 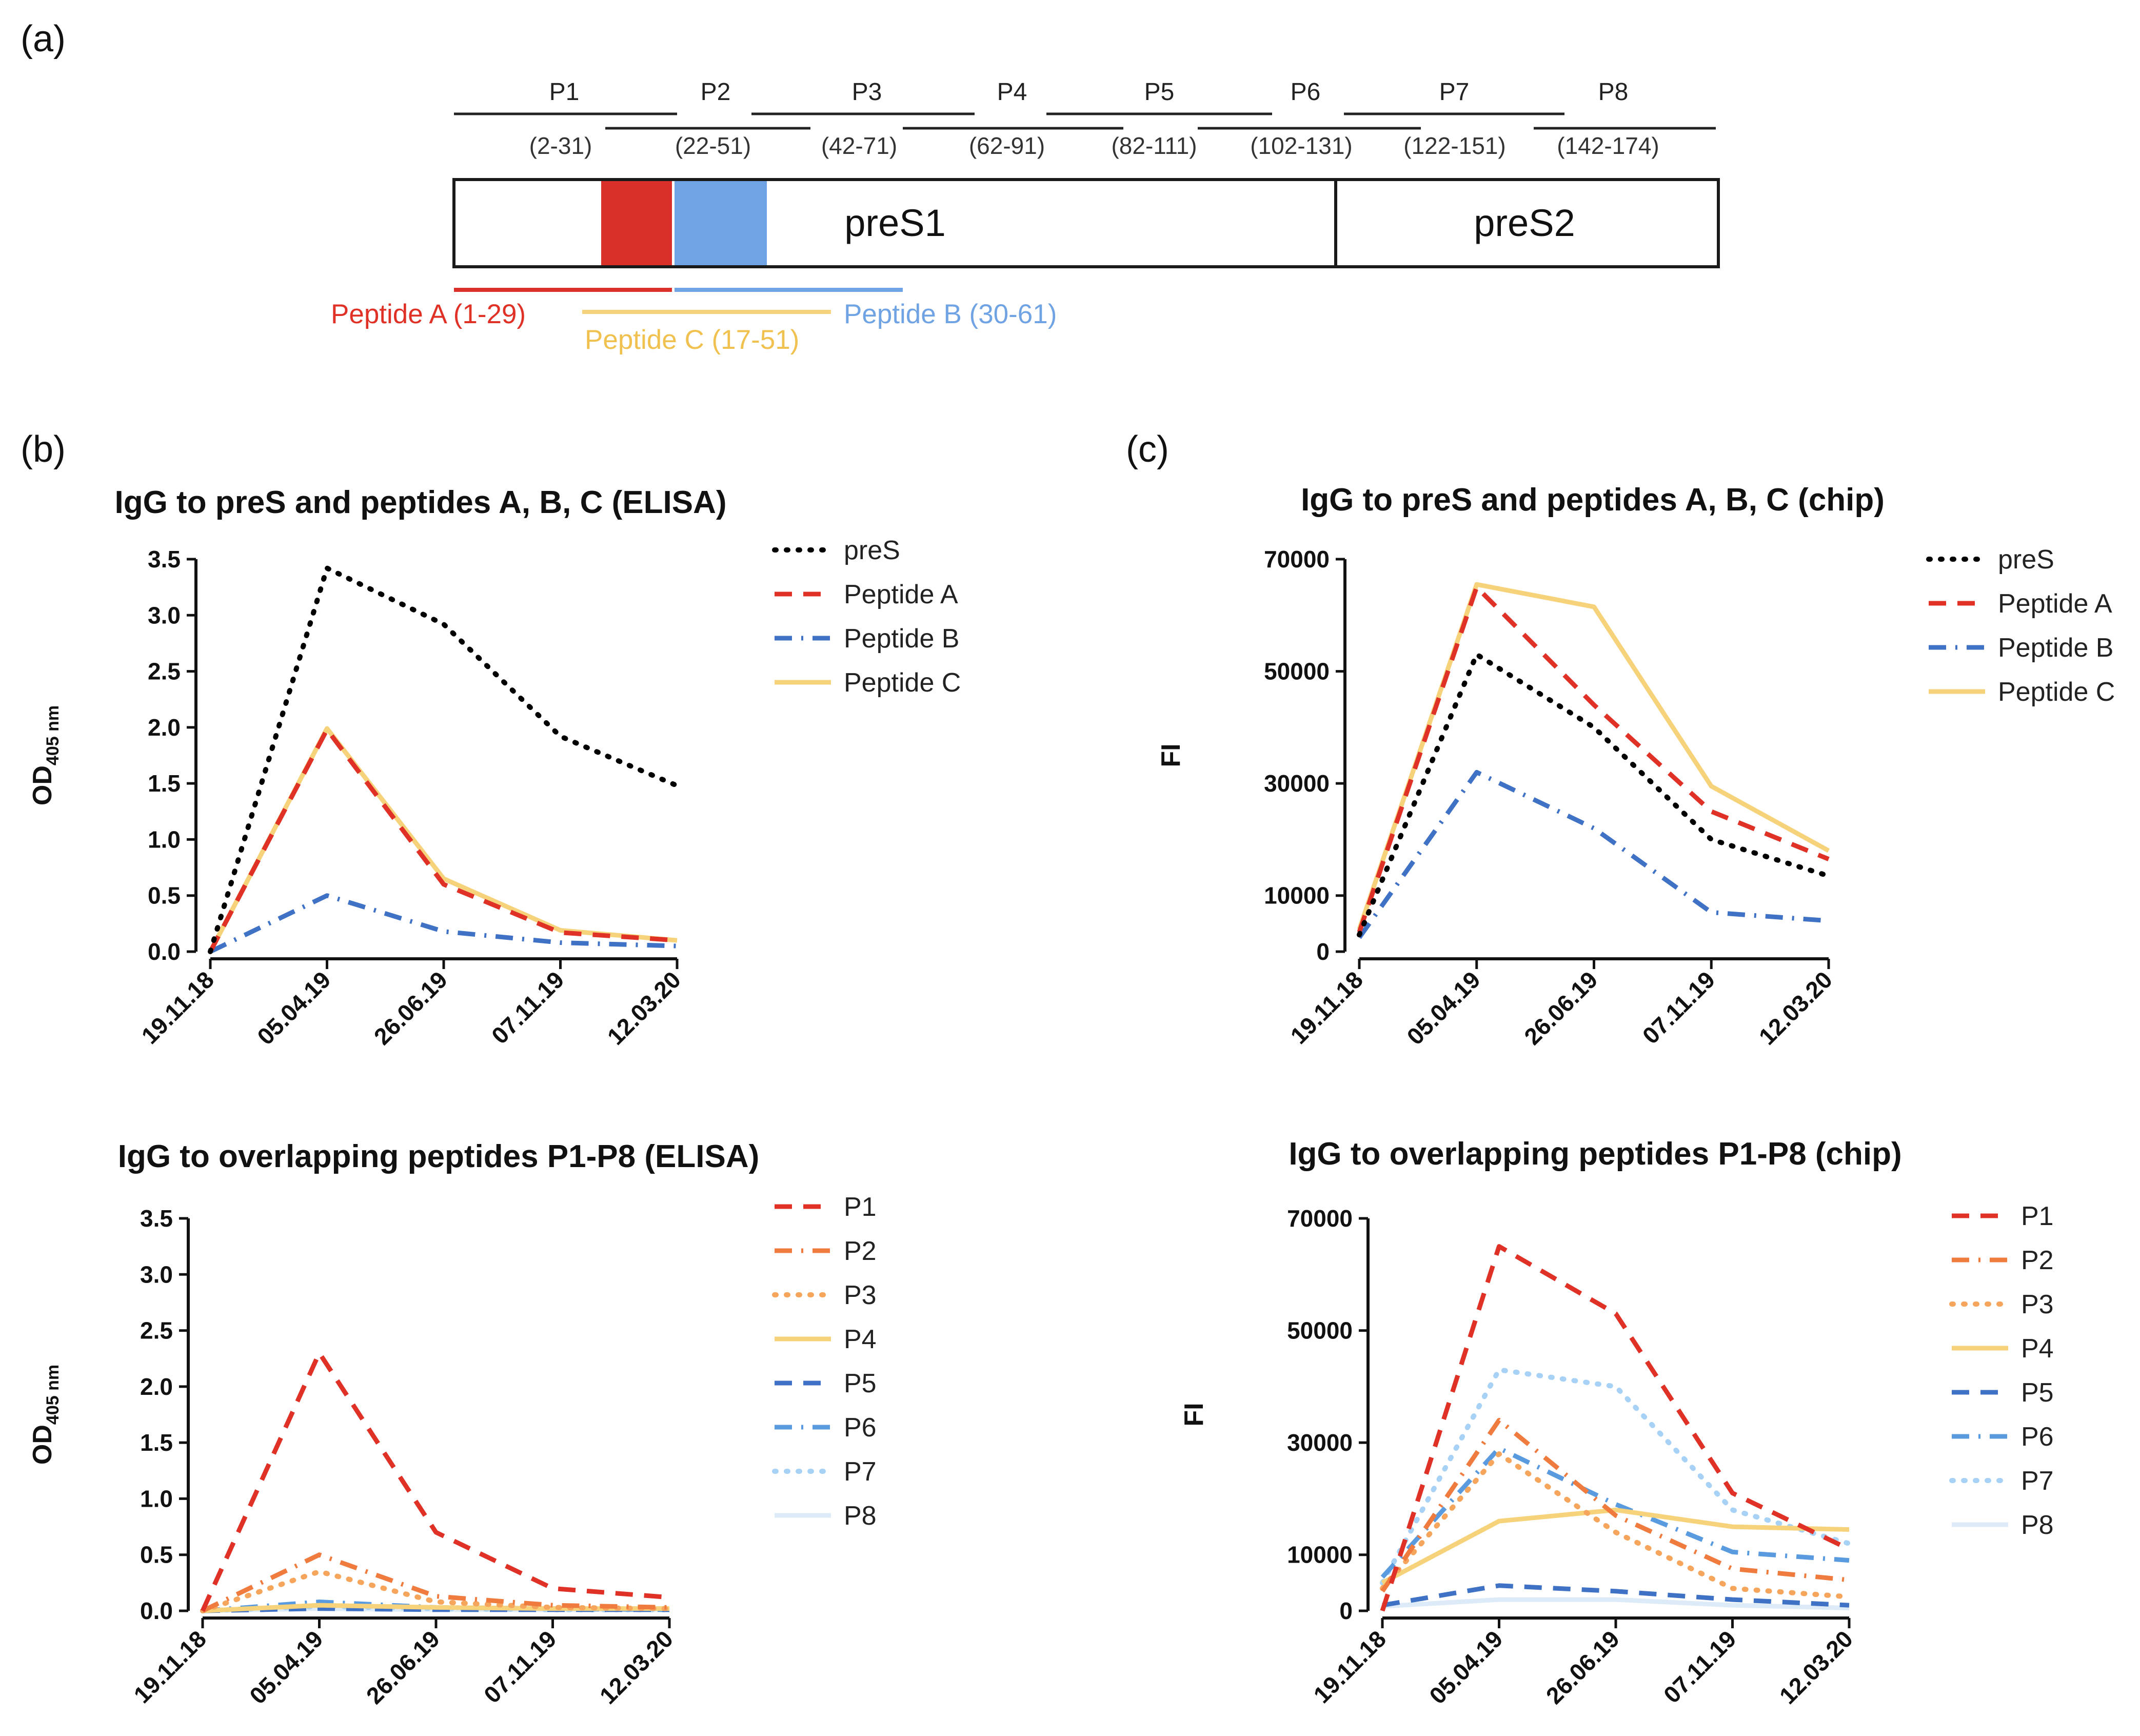 I want to click on legend-label: P1, so click(x=2037, y=1216).